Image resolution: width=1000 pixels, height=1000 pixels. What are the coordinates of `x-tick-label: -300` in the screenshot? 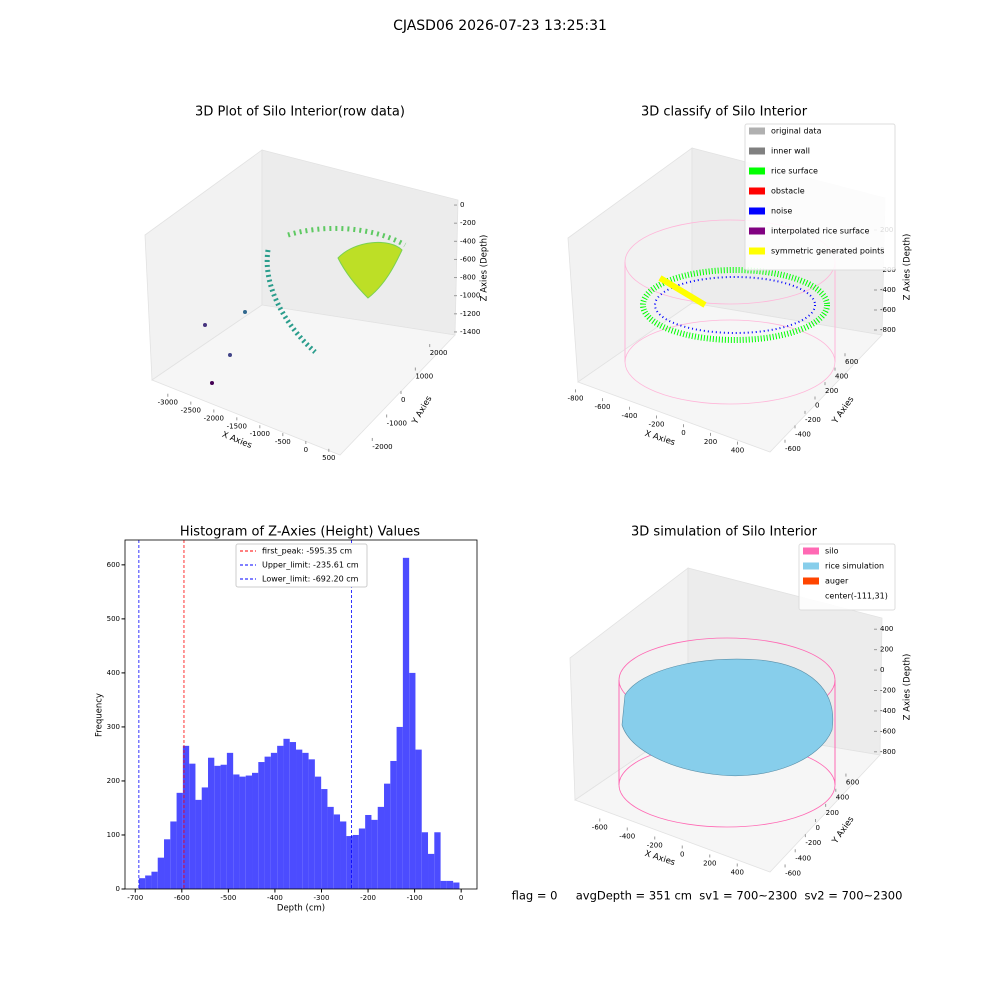 It's located at (322, 898).